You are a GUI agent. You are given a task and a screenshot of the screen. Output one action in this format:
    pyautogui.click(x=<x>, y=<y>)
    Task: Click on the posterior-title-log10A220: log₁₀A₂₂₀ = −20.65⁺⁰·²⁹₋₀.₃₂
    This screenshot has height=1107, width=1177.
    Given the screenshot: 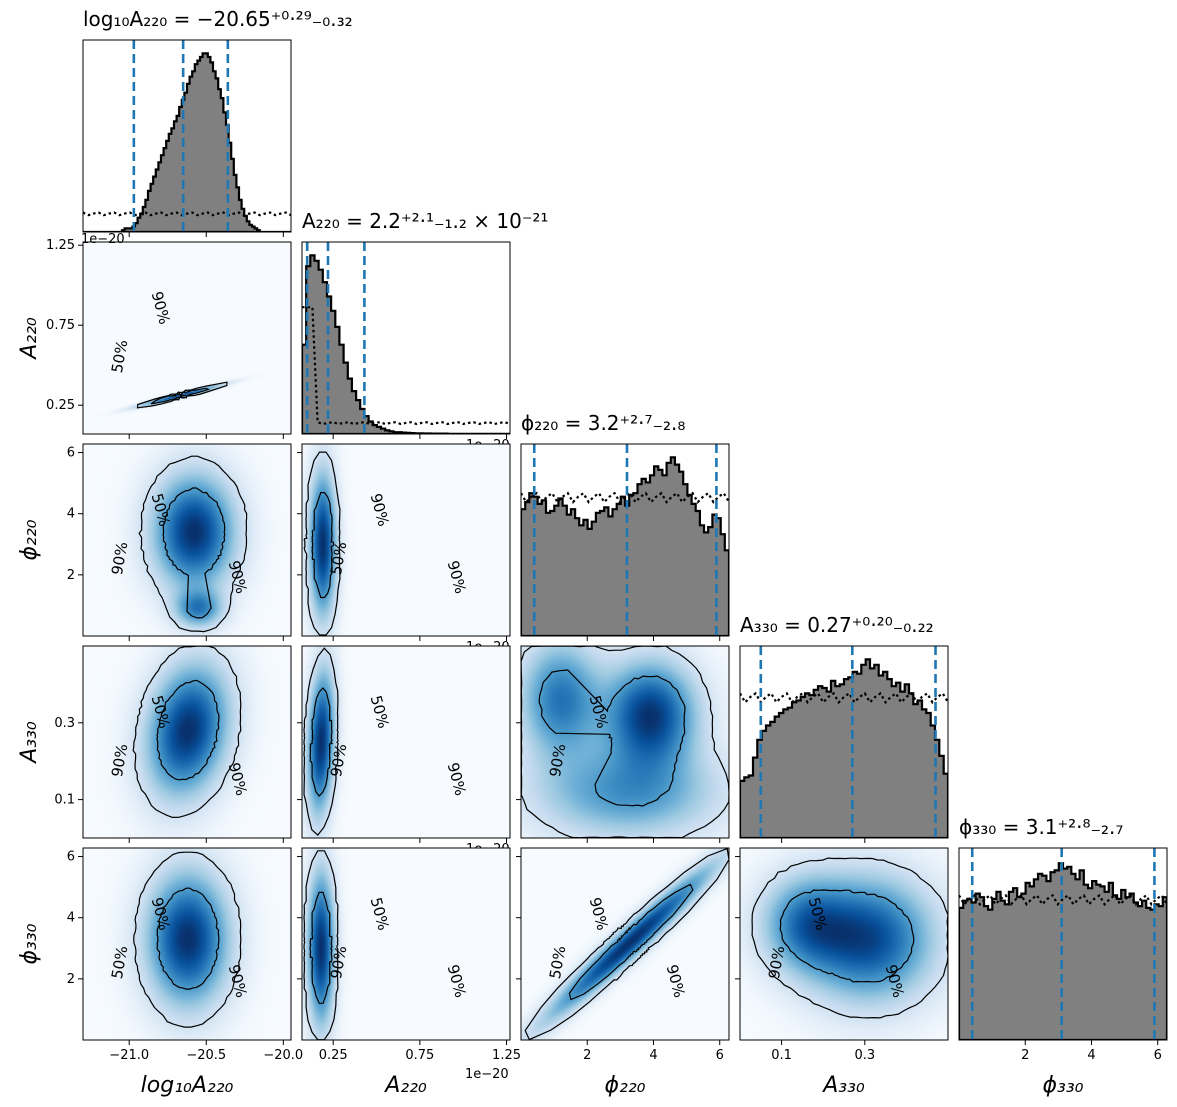 What is the action you would take?
    pyautogui.click(x=218, y=19)
    